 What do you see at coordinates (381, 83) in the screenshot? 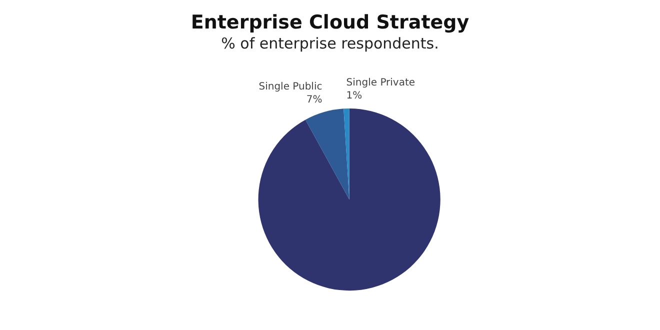
I see `slice-label: Single Private` at bounding box center [381, 83].